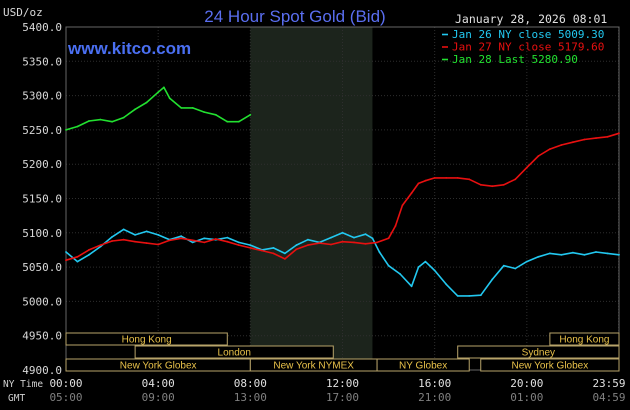 The width and height of the screenshot is (630, 410). I want to click on x-tick-label-ny: 00:00, so click(65, 383).